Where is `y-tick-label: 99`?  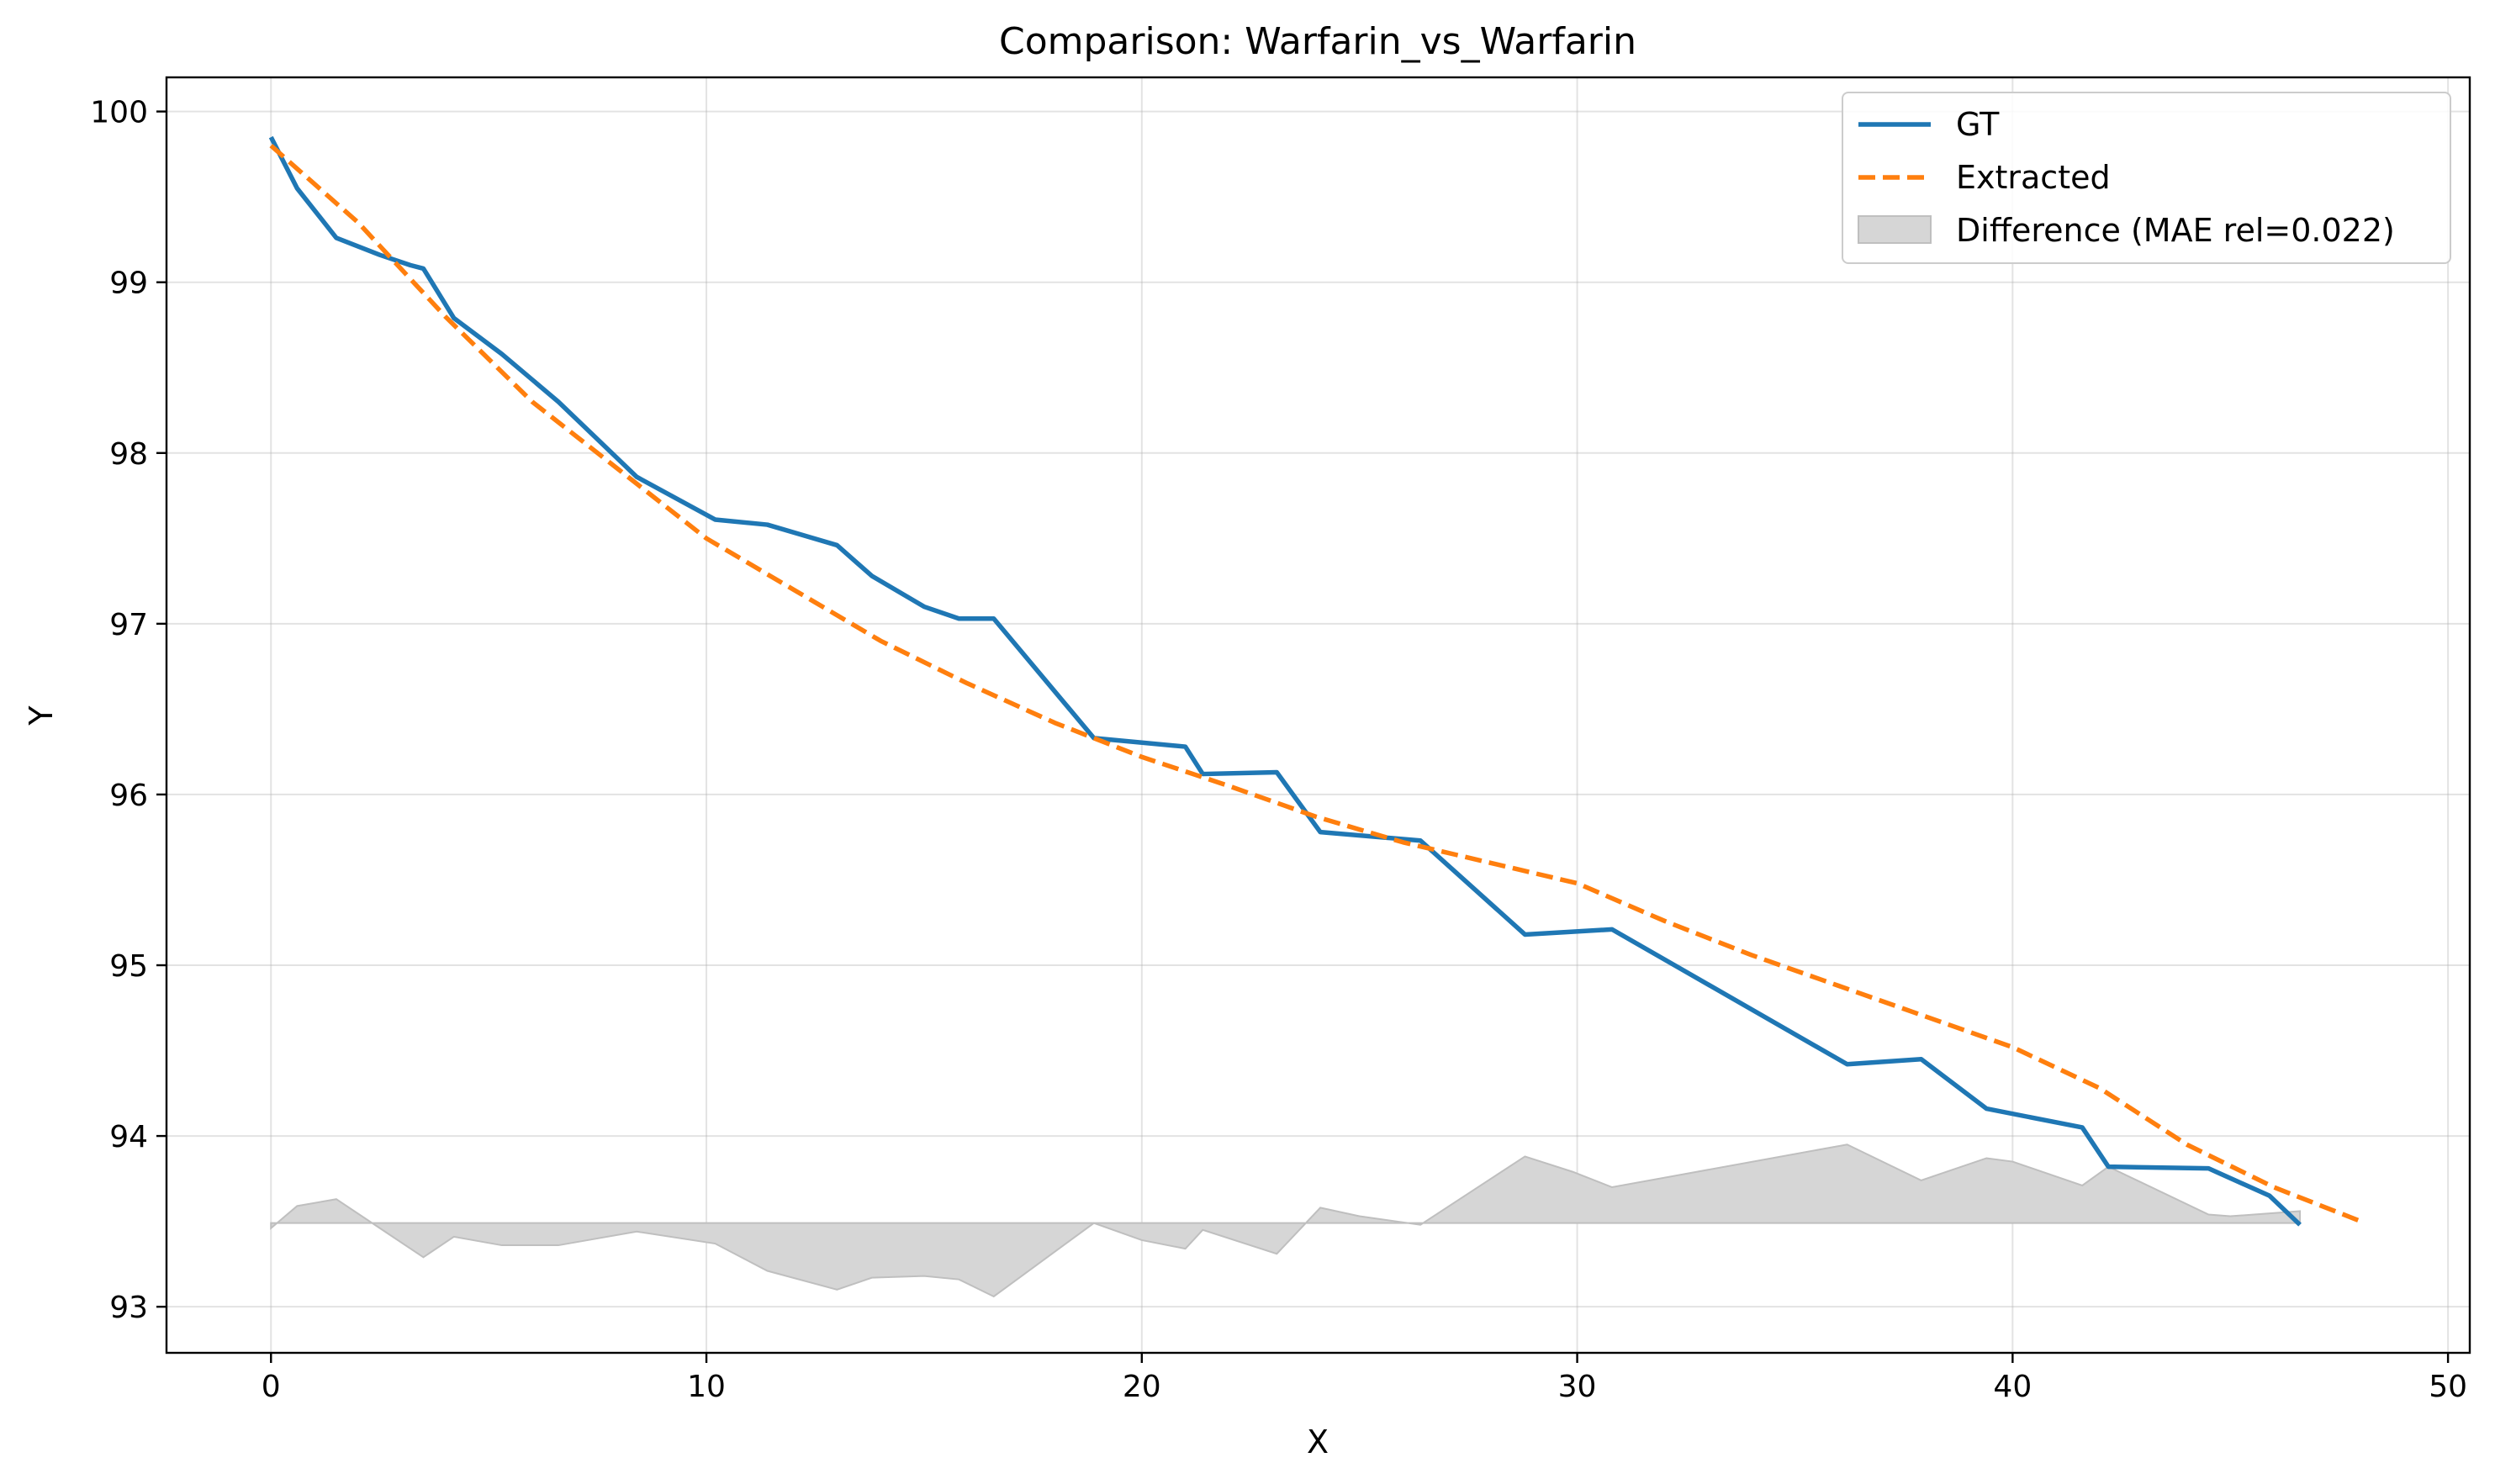 y-tick-label: 99 is located at coordinates (128, 284).